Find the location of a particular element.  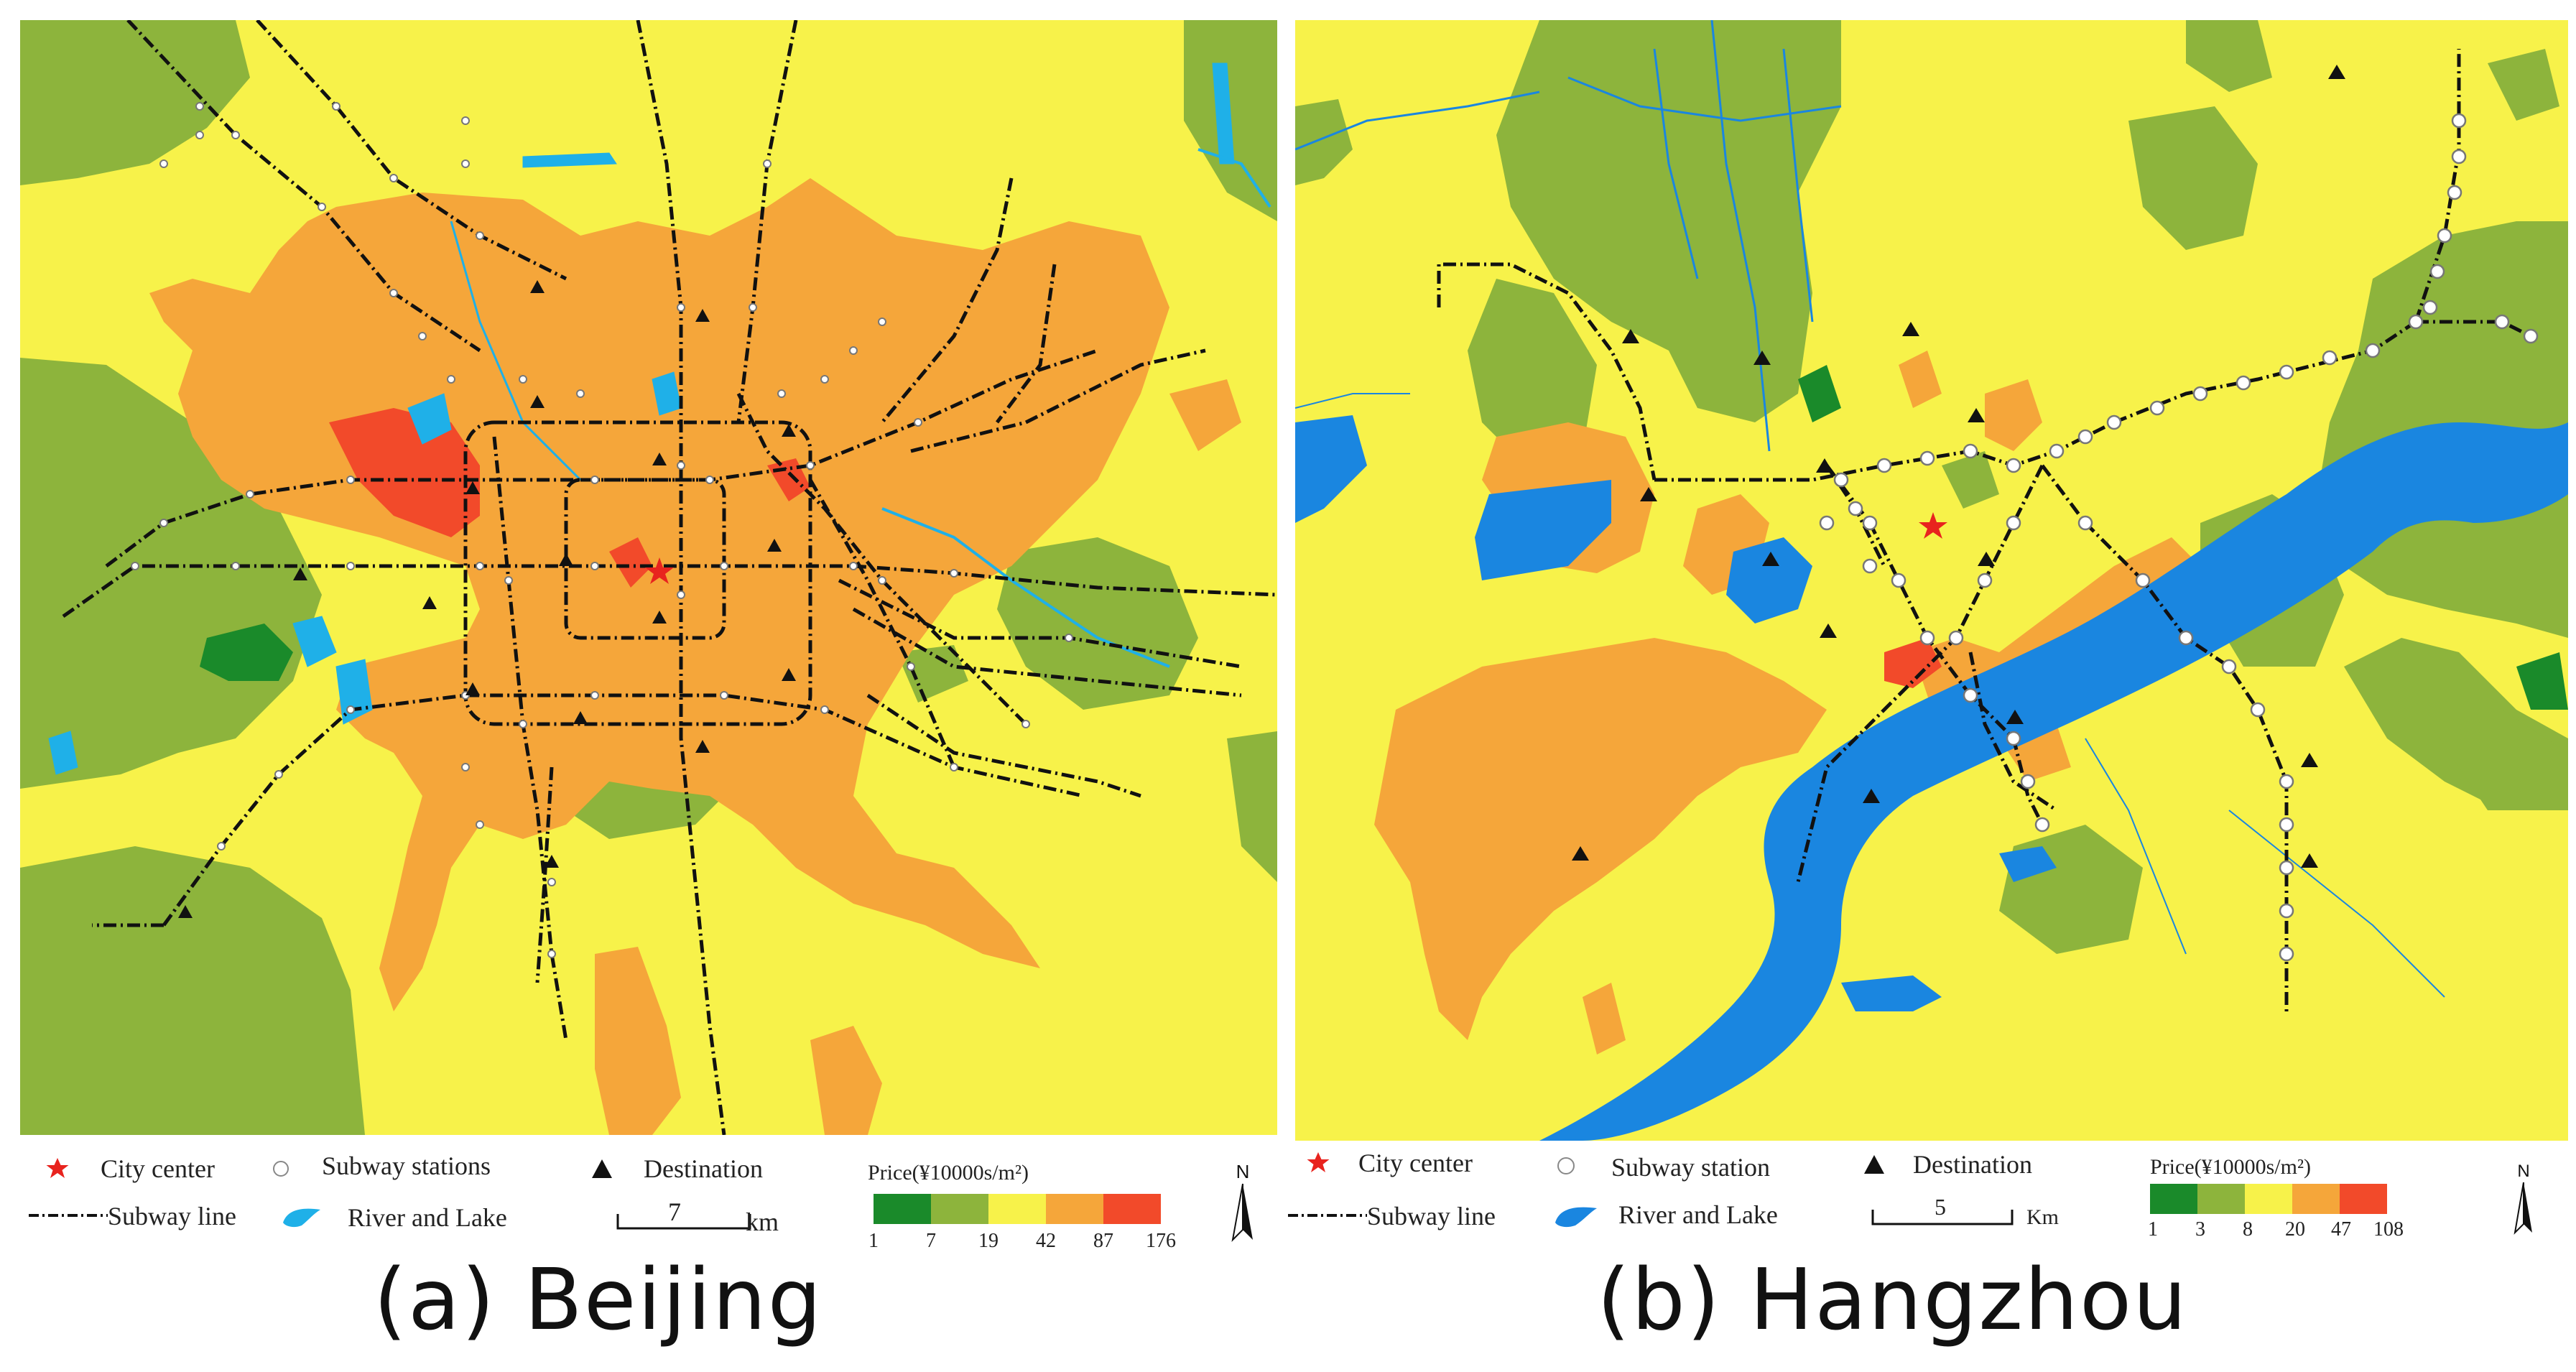

caption-hangzhou: (b) Hangzhou is located at coordinates (1892, 1299).